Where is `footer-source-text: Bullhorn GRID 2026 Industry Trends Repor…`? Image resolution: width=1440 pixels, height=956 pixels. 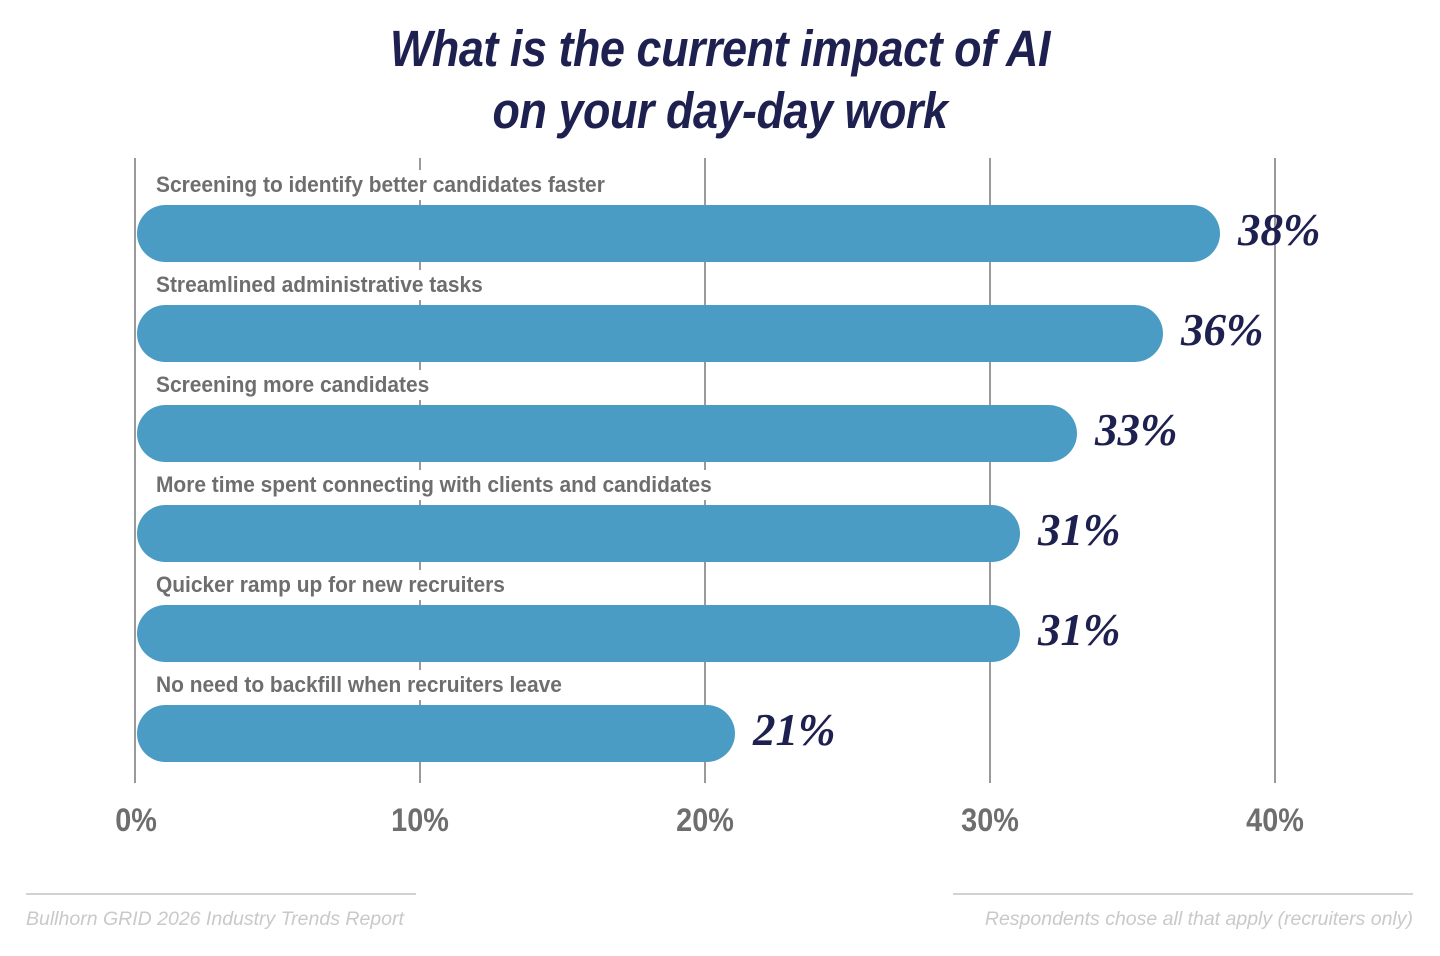
footer-source-text: Bullhorn GRID 2026 Industry Trends Repor… is located at coordinates (215, 919).